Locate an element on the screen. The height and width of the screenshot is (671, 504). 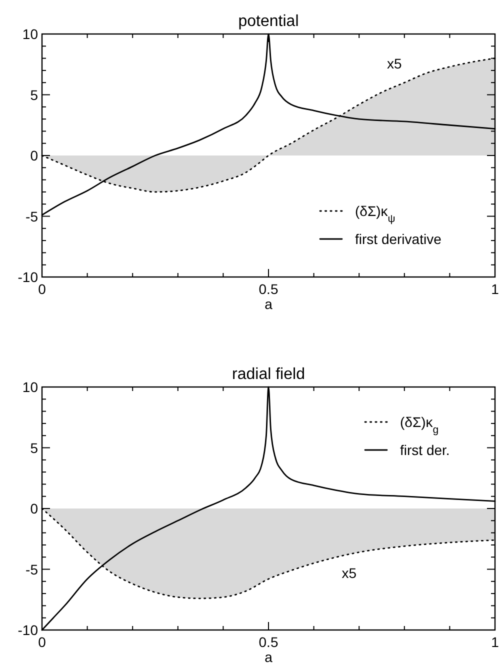
legend-label: first derivative is located at coordinates (398, 239).